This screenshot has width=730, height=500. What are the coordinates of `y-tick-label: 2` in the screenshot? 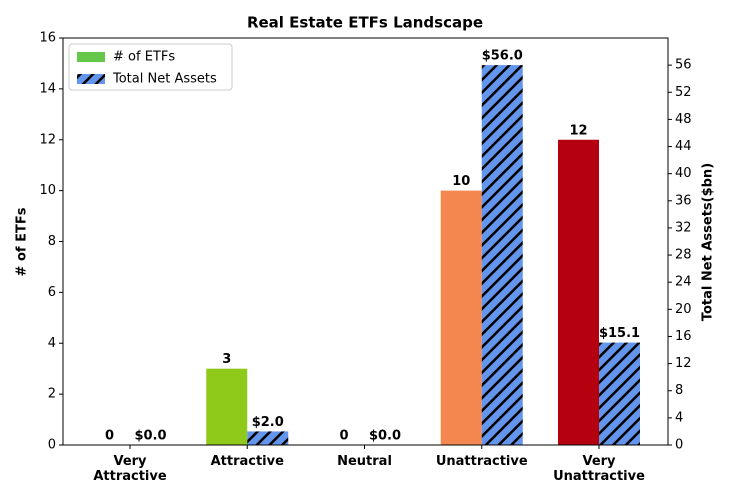 It's located at (52, 394).